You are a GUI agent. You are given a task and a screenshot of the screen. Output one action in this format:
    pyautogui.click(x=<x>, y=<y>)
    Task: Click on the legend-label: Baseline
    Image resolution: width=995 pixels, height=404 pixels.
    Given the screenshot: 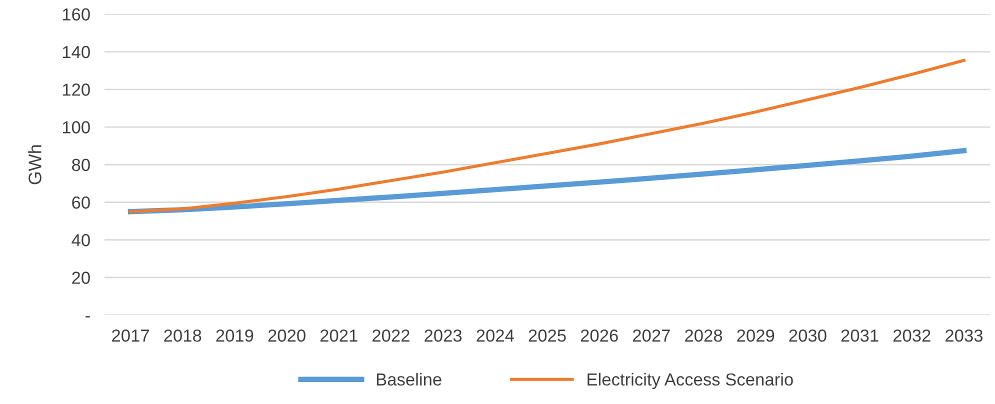 What is the action you would take?
    pyautogui.click(x=409, y=379)
    